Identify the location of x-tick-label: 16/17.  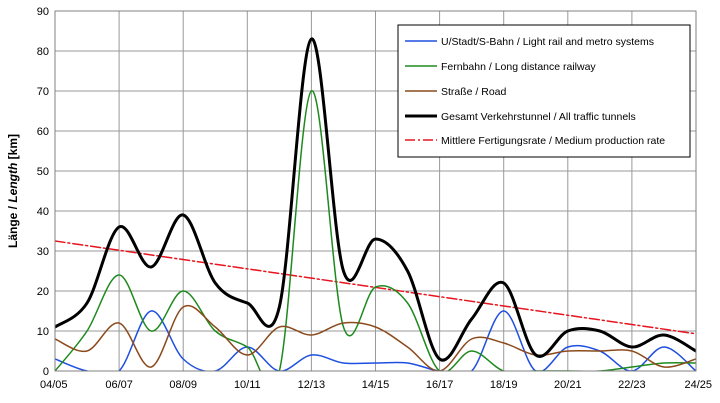
(440, 385).